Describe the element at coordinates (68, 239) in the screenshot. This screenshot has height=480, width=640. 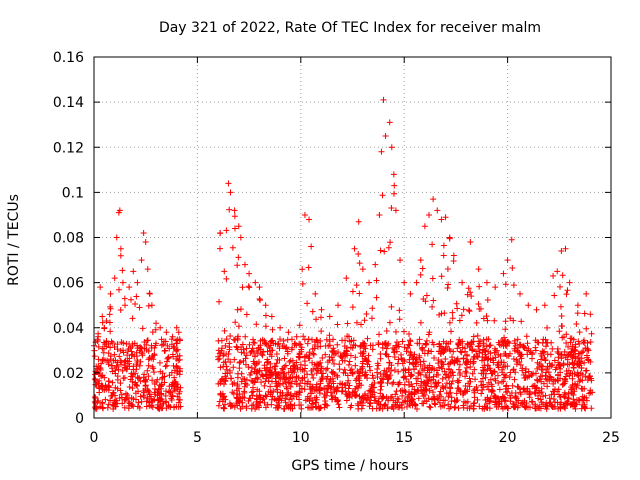
I see `y-tick-label: 0.08` at that location.